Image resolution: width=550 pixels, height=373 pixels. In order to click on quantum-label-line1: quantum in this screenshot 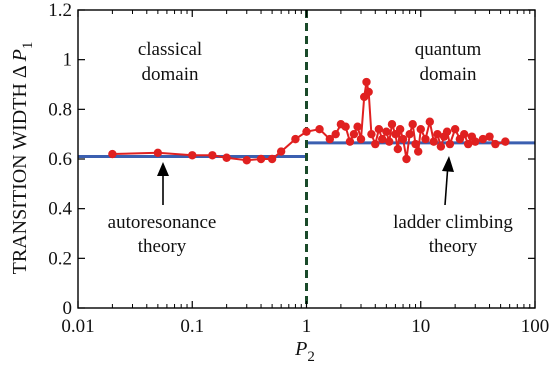, I will do `click(448, 49)`.